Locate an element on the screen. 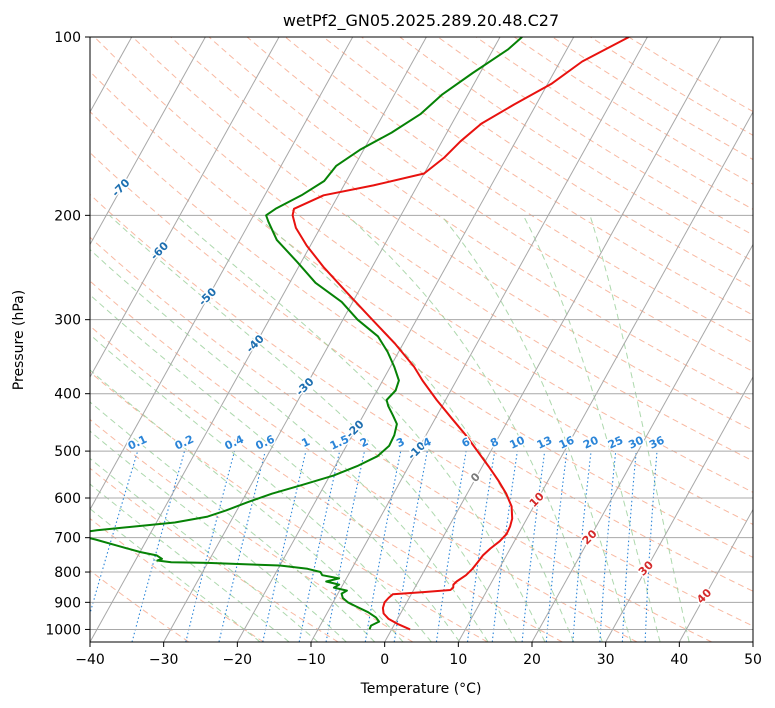 The height and width of the screenshot is (708, 775). x-axis-label: Temperature (°C) is located at coordinates (421, 689).